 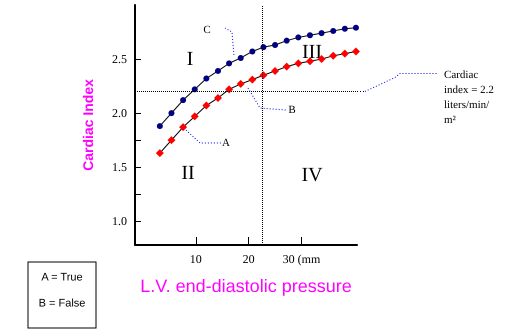 What do you see at coordinates (292, 110) in the screenshot?
I see `annotation: B` at bounding box center [292, 110].